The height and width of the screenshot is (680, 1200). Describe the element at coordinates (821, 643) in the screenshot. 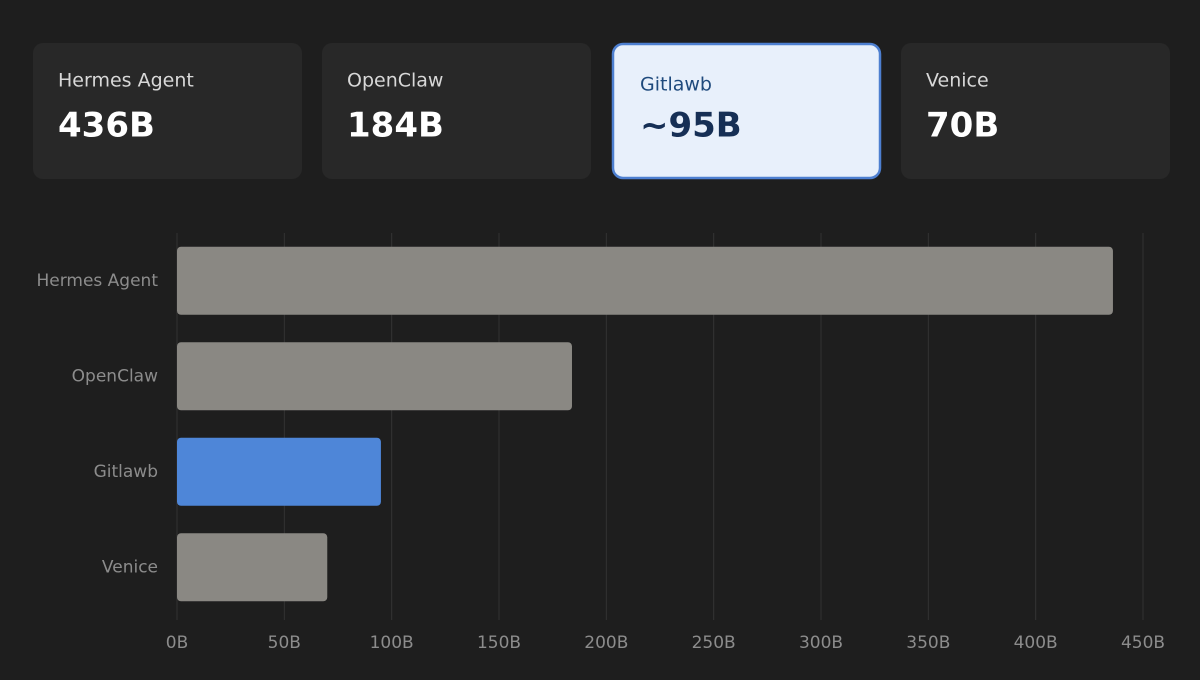

I see `x-tick-label: 300B` at that location.